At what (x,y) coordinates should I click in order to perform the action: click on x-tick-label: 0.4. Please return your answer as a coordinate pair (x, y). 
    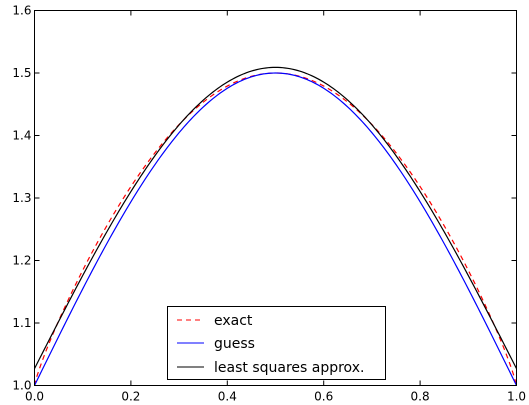
    Looking at the image, I should click on (227, 397).